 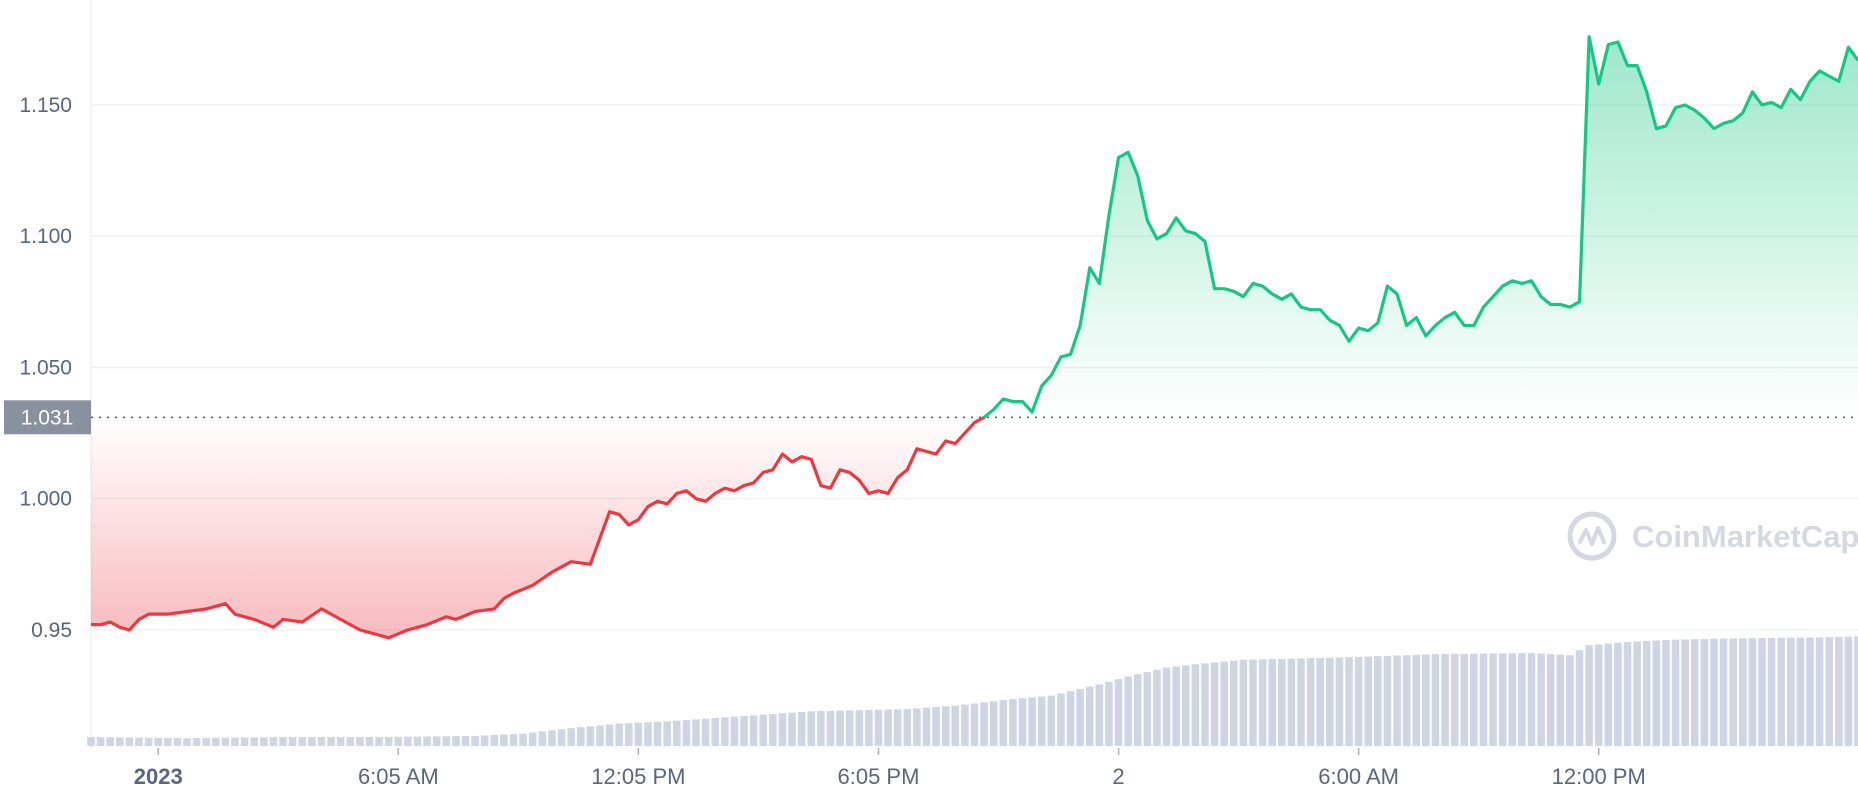 I want to click on x-tick-label: 6:00 AM, so click(x=1358, y=776).